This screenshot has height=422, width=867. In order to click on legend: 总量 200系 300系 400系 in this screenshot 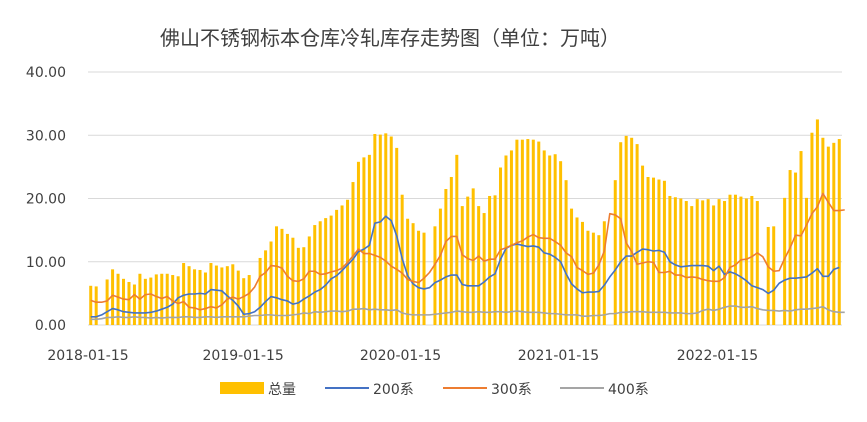, I will do `click(434, 390)`.